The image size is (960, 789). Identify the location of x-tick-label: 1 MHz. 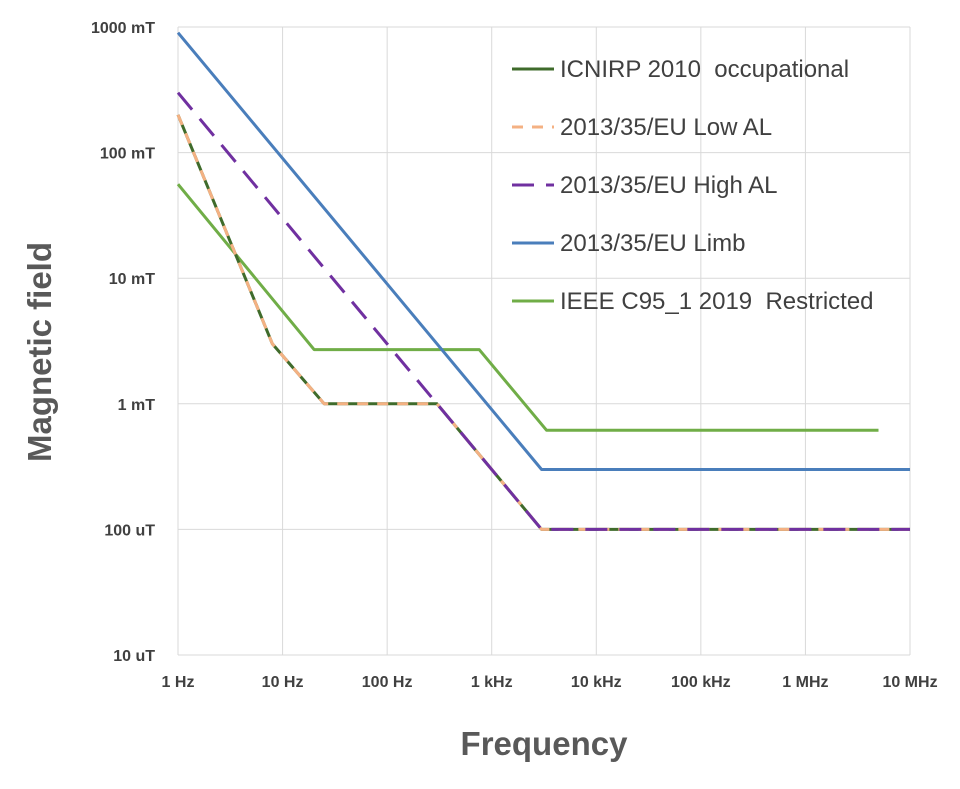
(805, 682).